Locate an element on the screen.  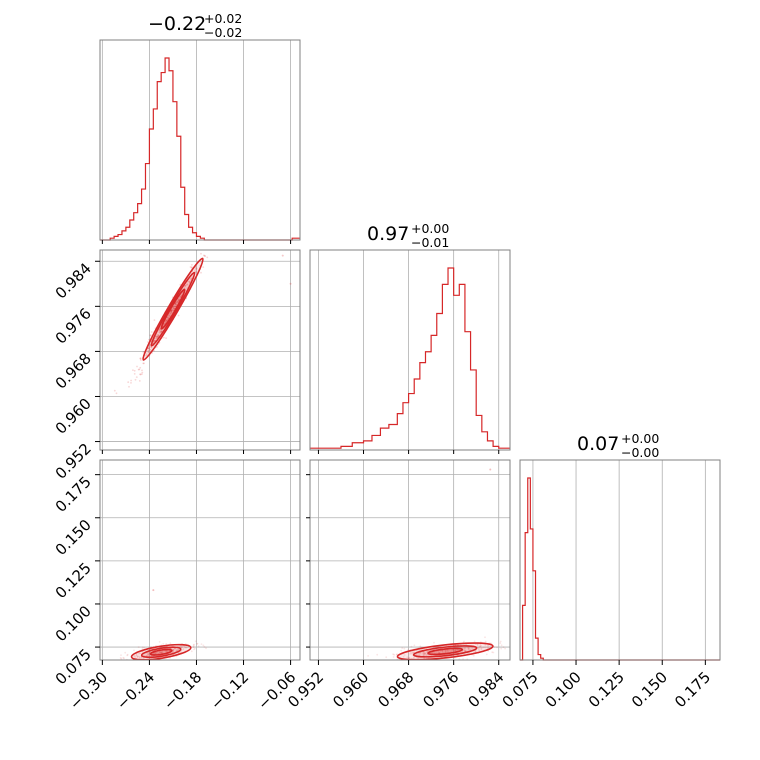
x-tick-label: 0.150 is located at coordinates (649, 689).